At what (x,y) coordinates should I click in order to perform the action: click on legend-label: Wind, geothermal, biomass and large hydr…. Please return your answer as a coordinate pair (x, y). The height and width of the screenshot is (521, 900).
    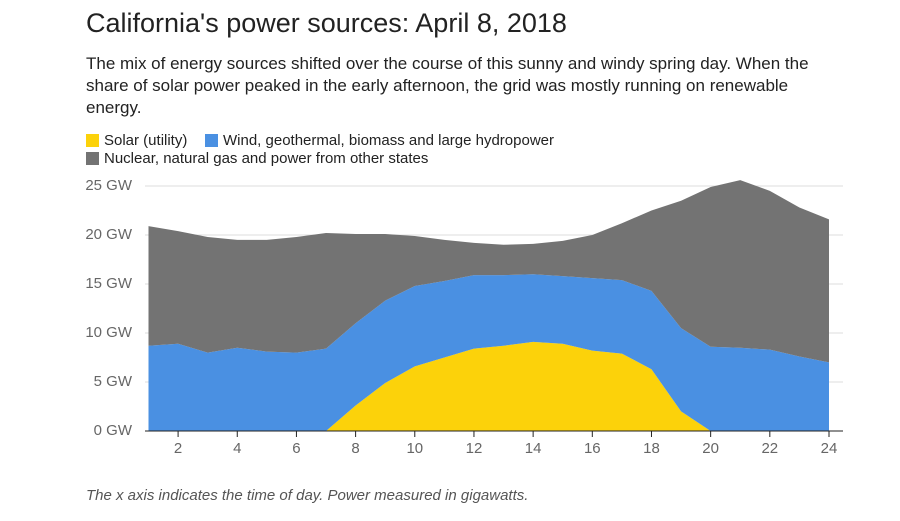
    Looking at the image, I should click on (388, 140).